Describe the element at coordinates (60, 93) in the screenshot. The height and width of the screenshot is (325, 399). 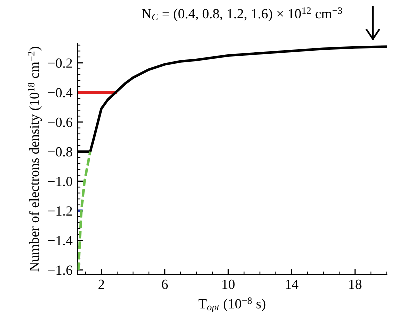
I see `y-tick-label: −0.4` at that location.